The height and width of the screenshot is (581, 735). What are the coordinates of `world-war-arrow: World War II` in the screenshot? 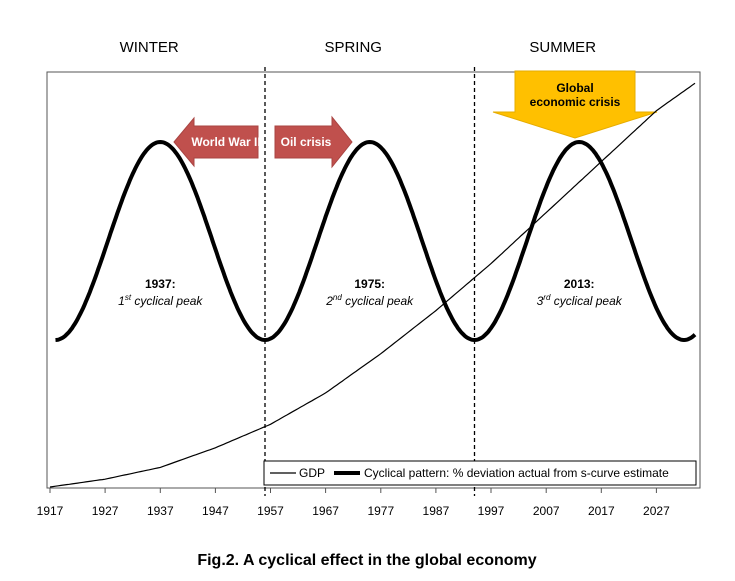 It's located at (217, 142).